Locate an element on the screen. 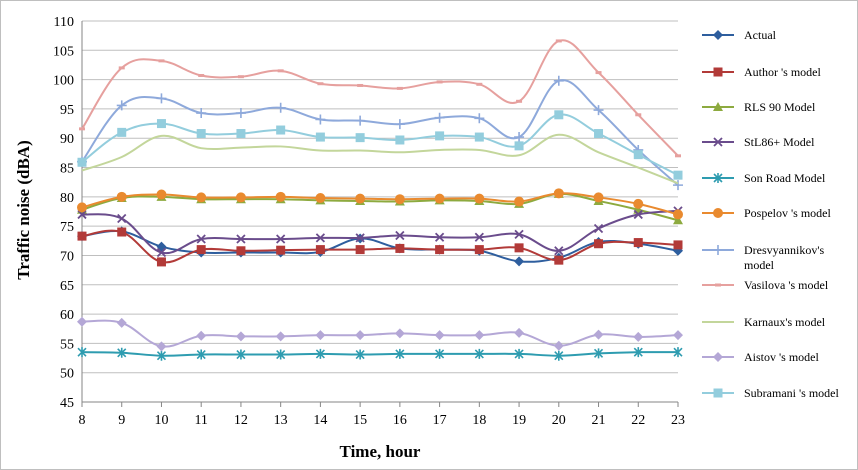 The image size is (858, 470). y-tick-label: 75 is located at coordinates (67, 227).